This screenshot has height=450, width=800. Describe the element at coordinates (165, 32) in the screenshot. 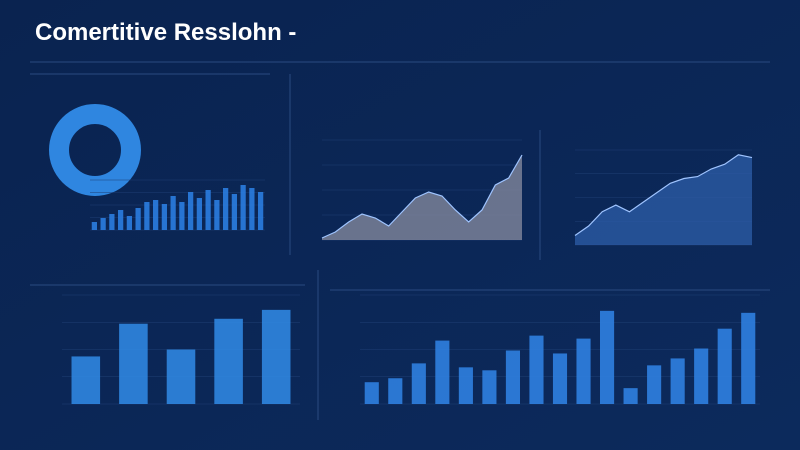

I see `title: Comertitive Resslohn -` at that location.